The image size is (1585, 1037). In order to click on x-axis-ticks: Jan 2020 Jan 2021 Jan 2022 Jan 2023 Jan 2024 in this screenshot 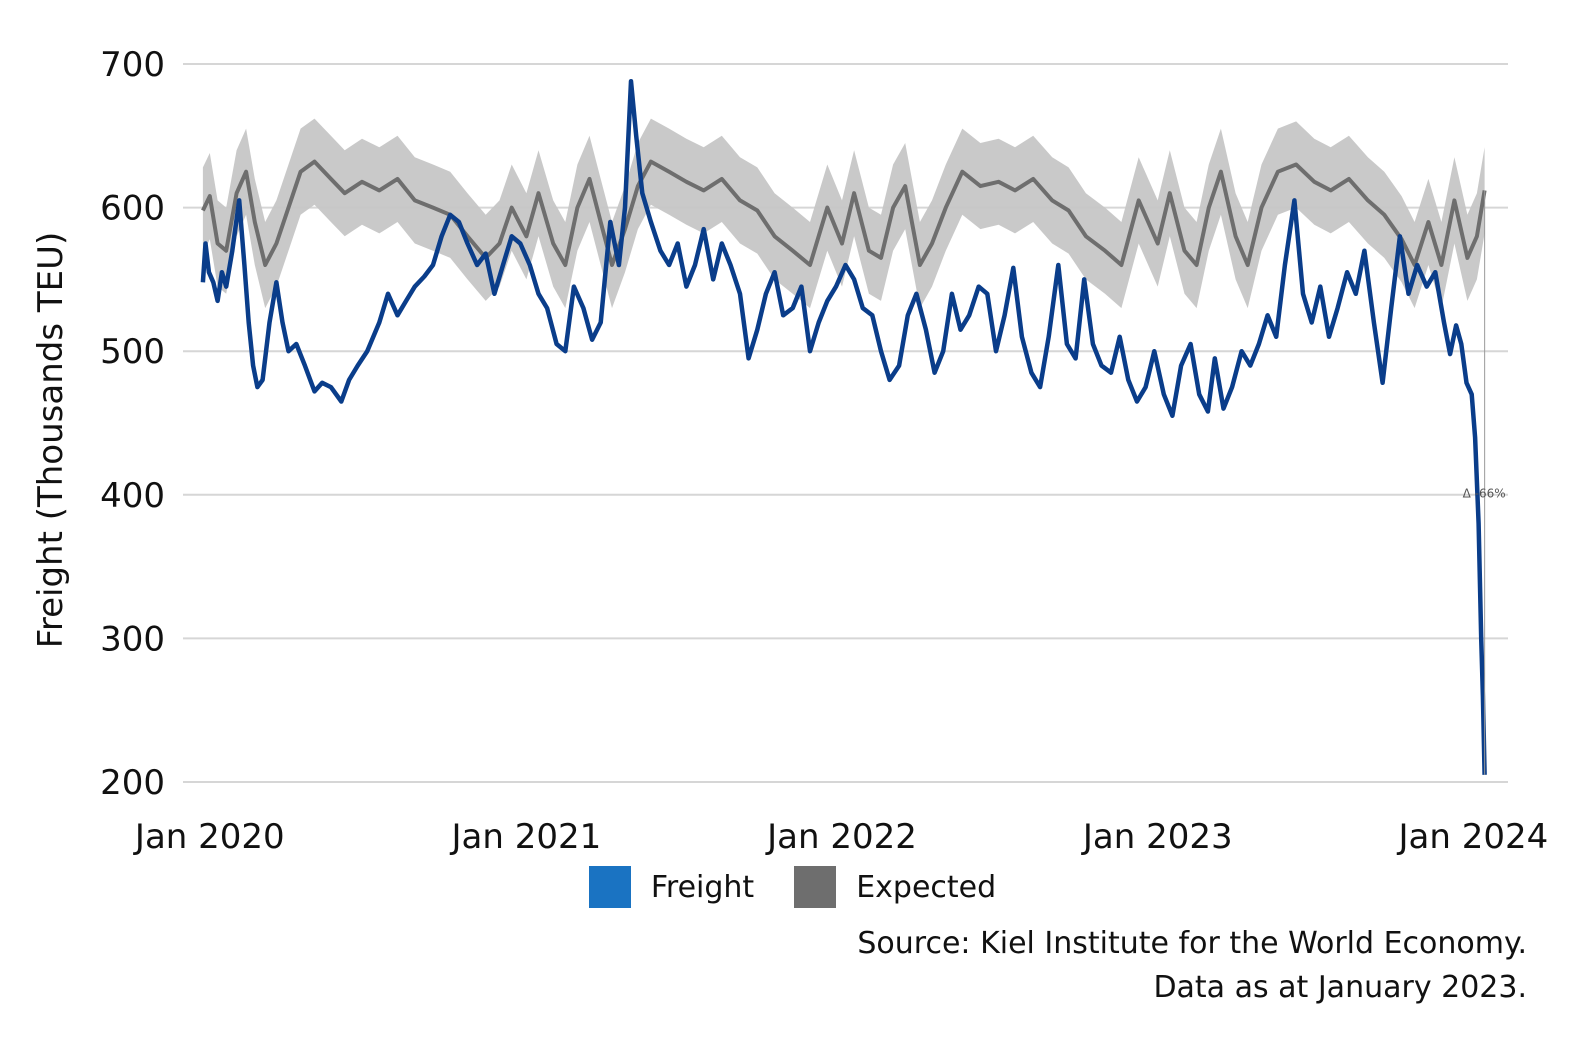, I will do `click(840, 837)`.